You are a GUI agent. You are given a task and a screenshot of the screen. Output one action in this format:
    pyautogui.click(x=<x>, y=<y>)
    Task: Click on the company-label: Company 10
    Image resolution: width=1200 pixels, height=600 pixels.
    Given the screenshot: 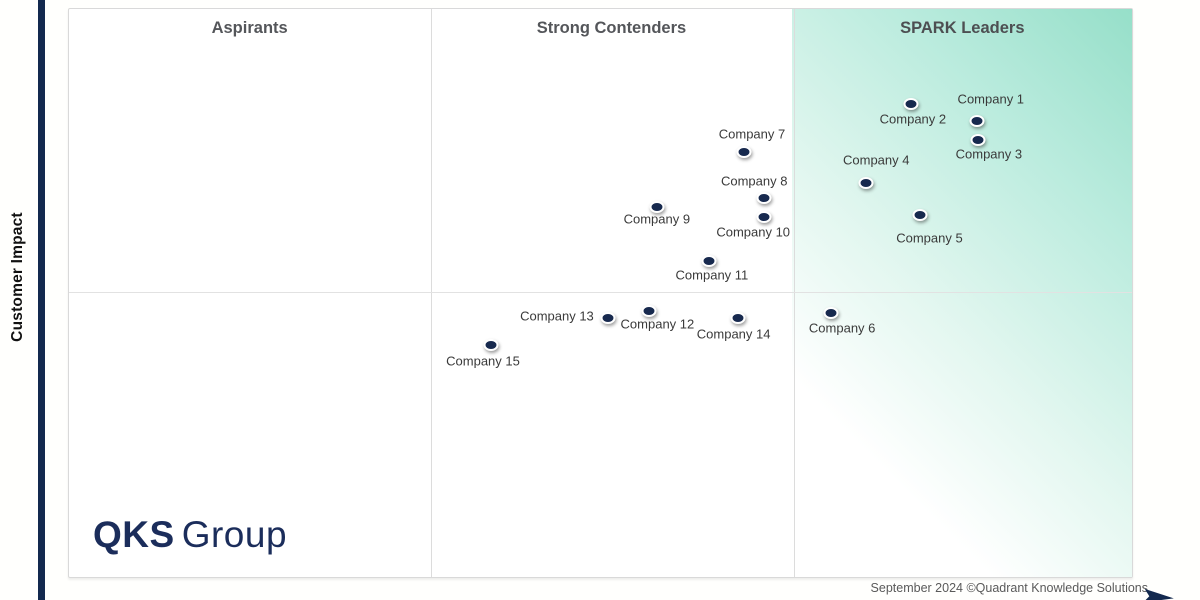 What is the action you would take?
    pyautogui.click(x=753, y=232)
    